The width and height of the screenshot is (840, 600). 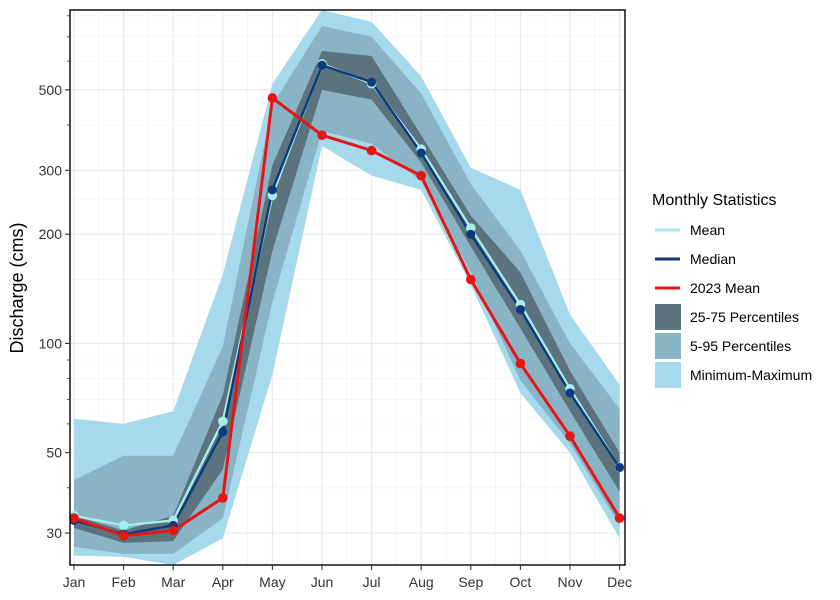 I want to click on x-tick-label: Aug, so click(x=421, y=582).